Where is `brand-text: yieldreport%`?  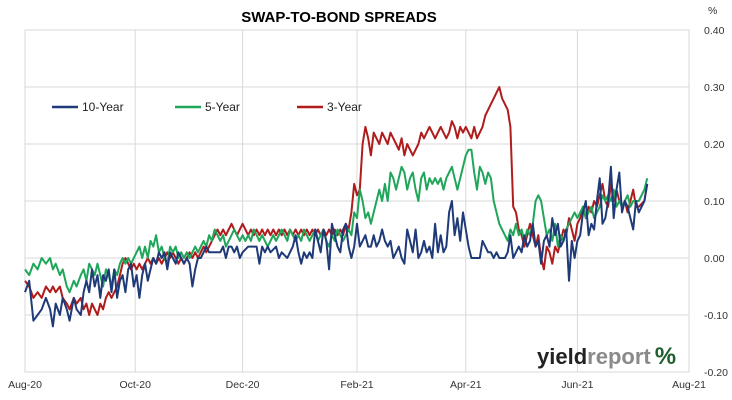
brand-text: yieldreport% is located at coordinates (606, 356).